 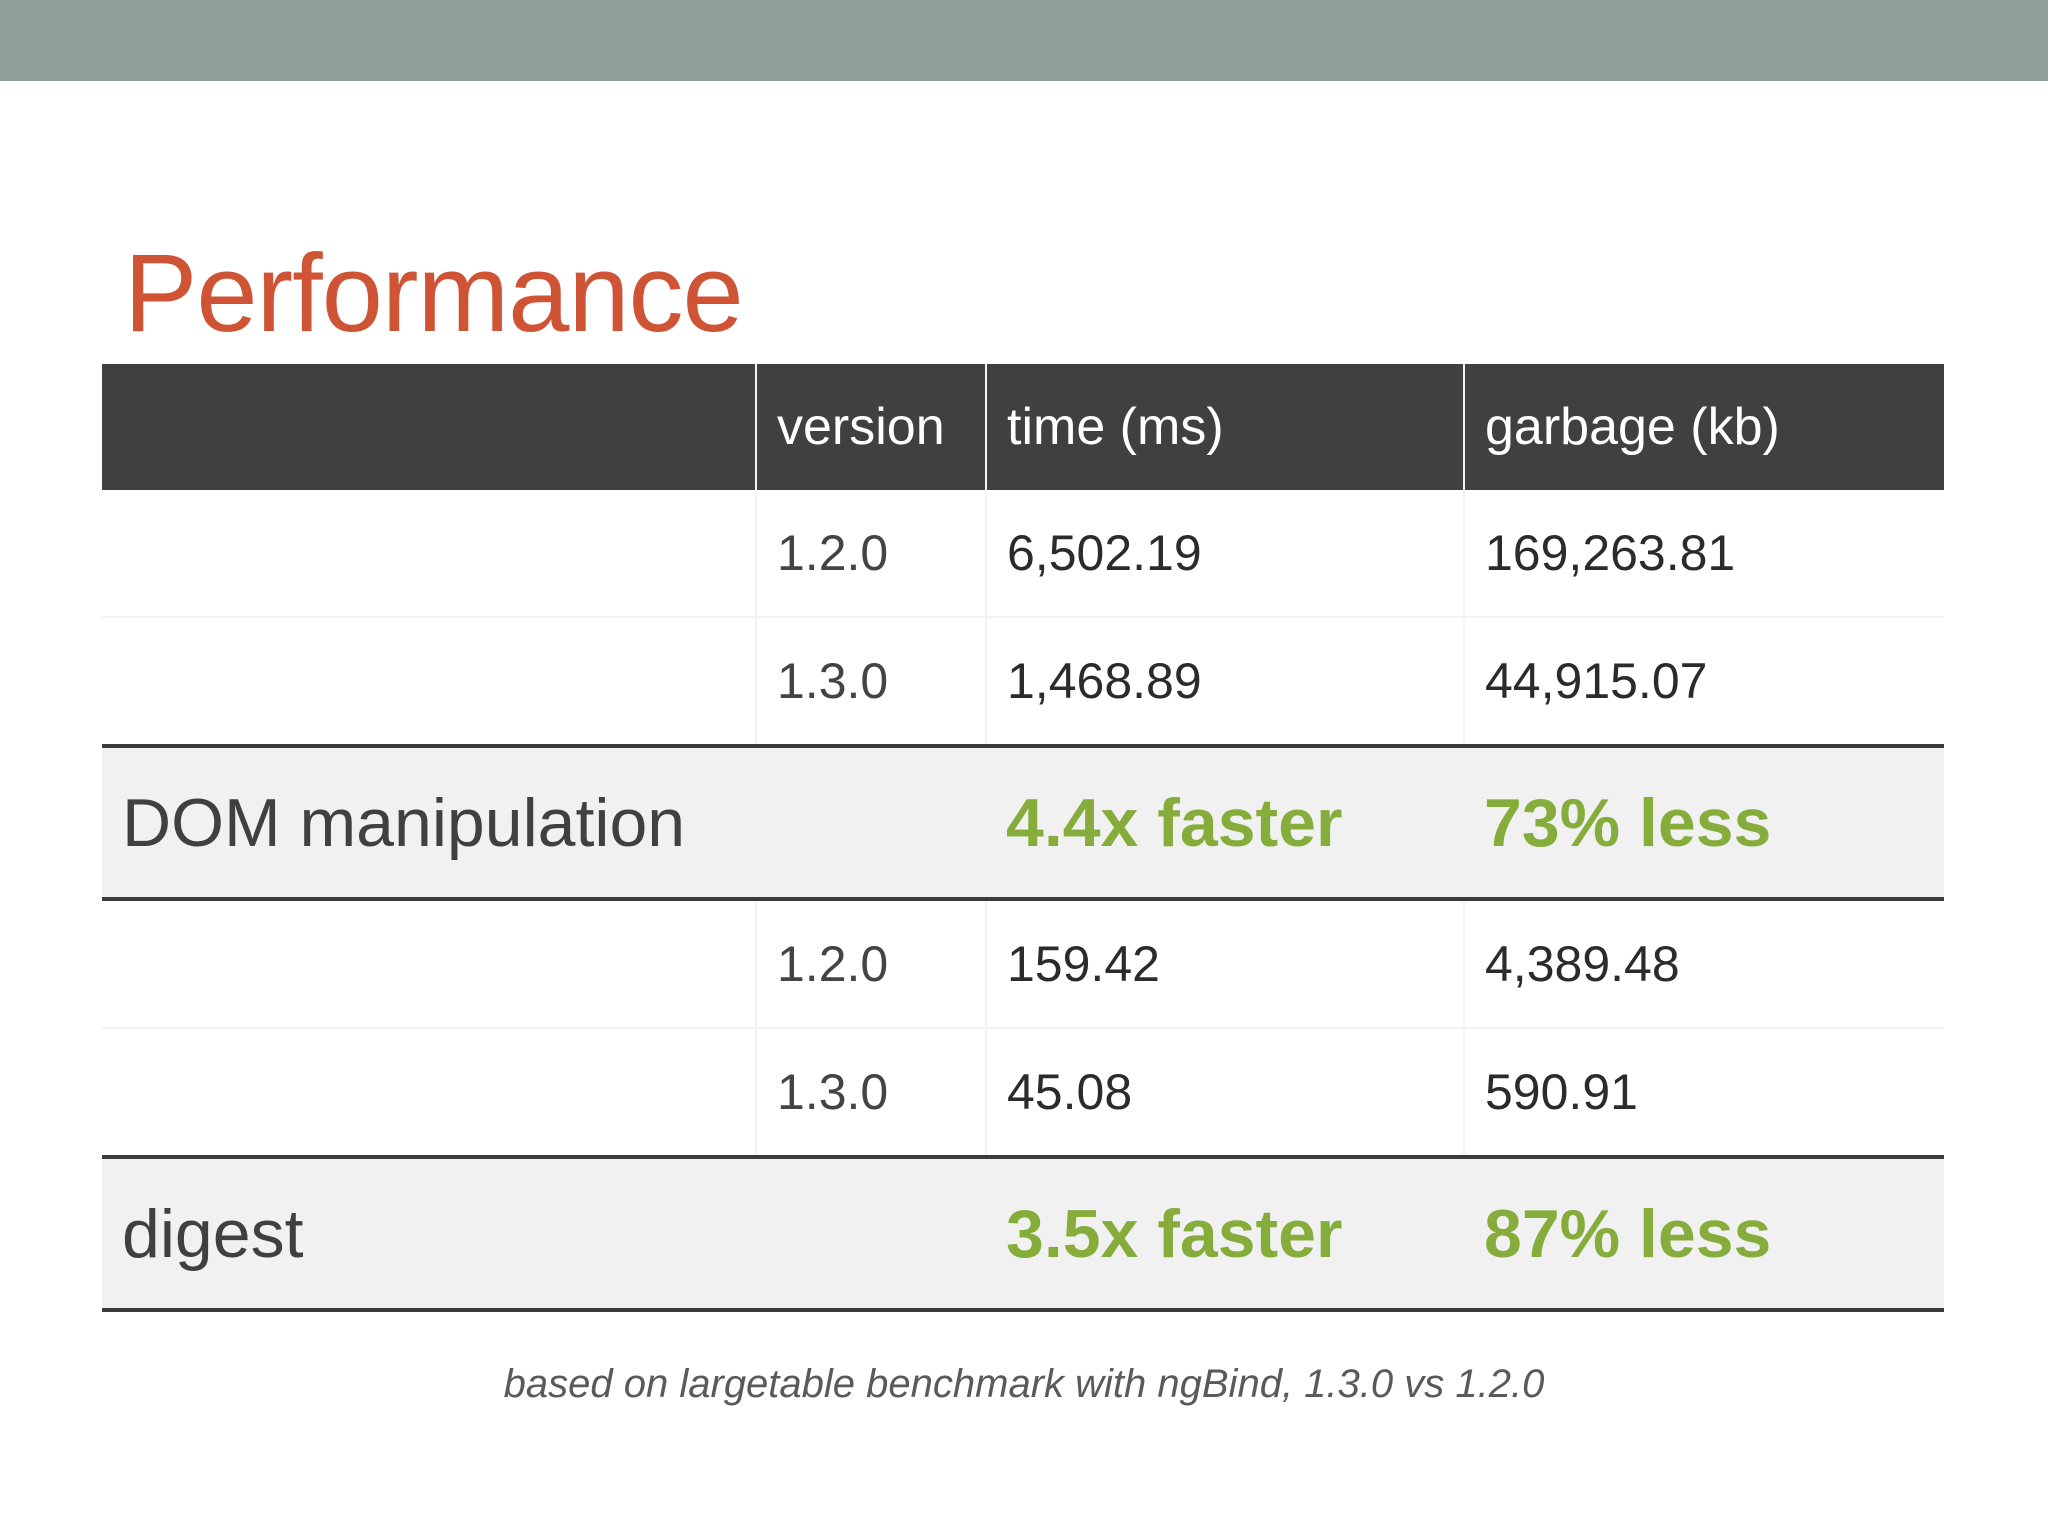 What do you see at coordinates (1704, 822) in the screenshot?
I see `garbage-gain: 73% less` at bounding box center [1704, 822].